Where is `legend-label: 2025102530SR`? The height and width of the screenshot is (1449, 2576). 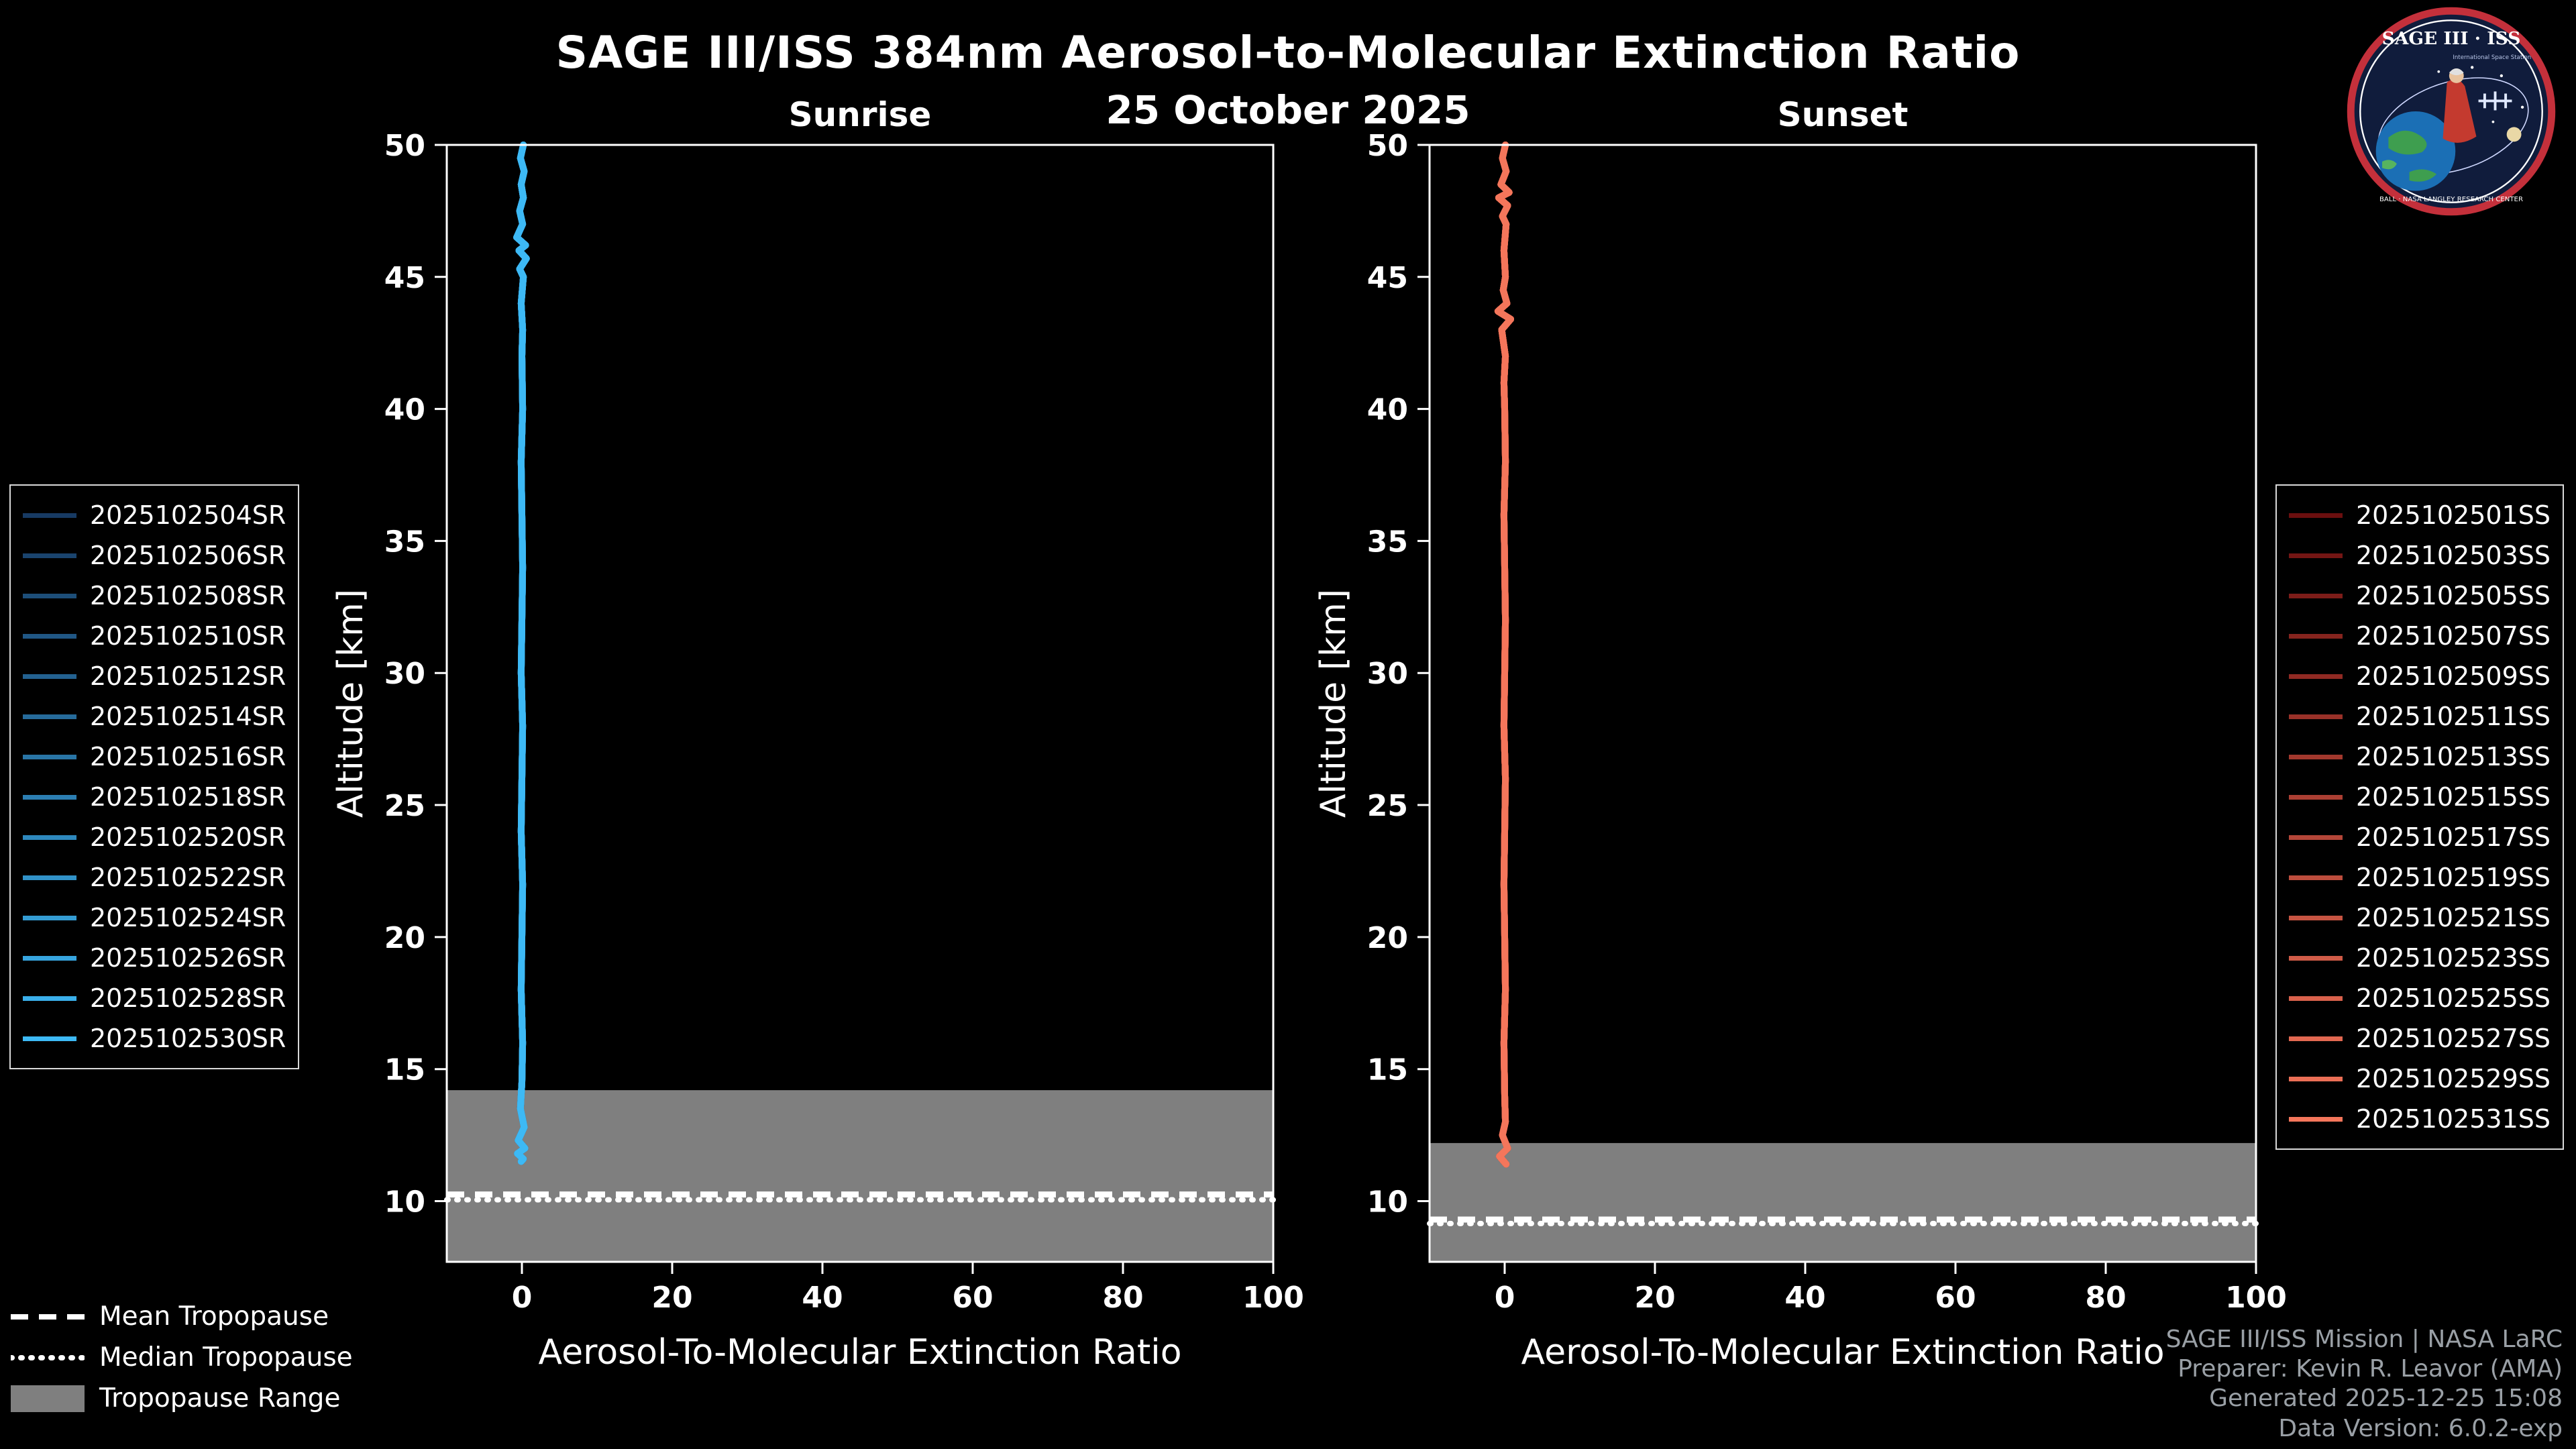 legend-label: 2025102530SR is located at coordinates (188, 1038).